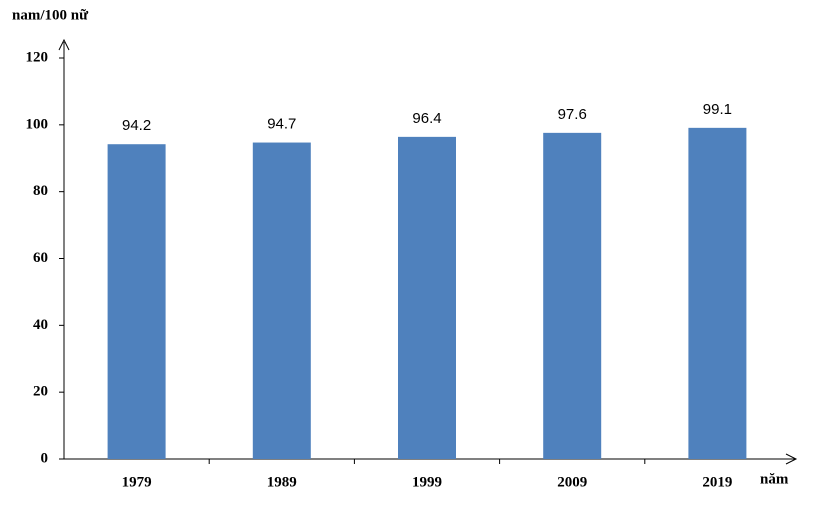  Describe the element at coordinates (40, 191) in the screenshot. I see `y-tick-label: 80` at that location.